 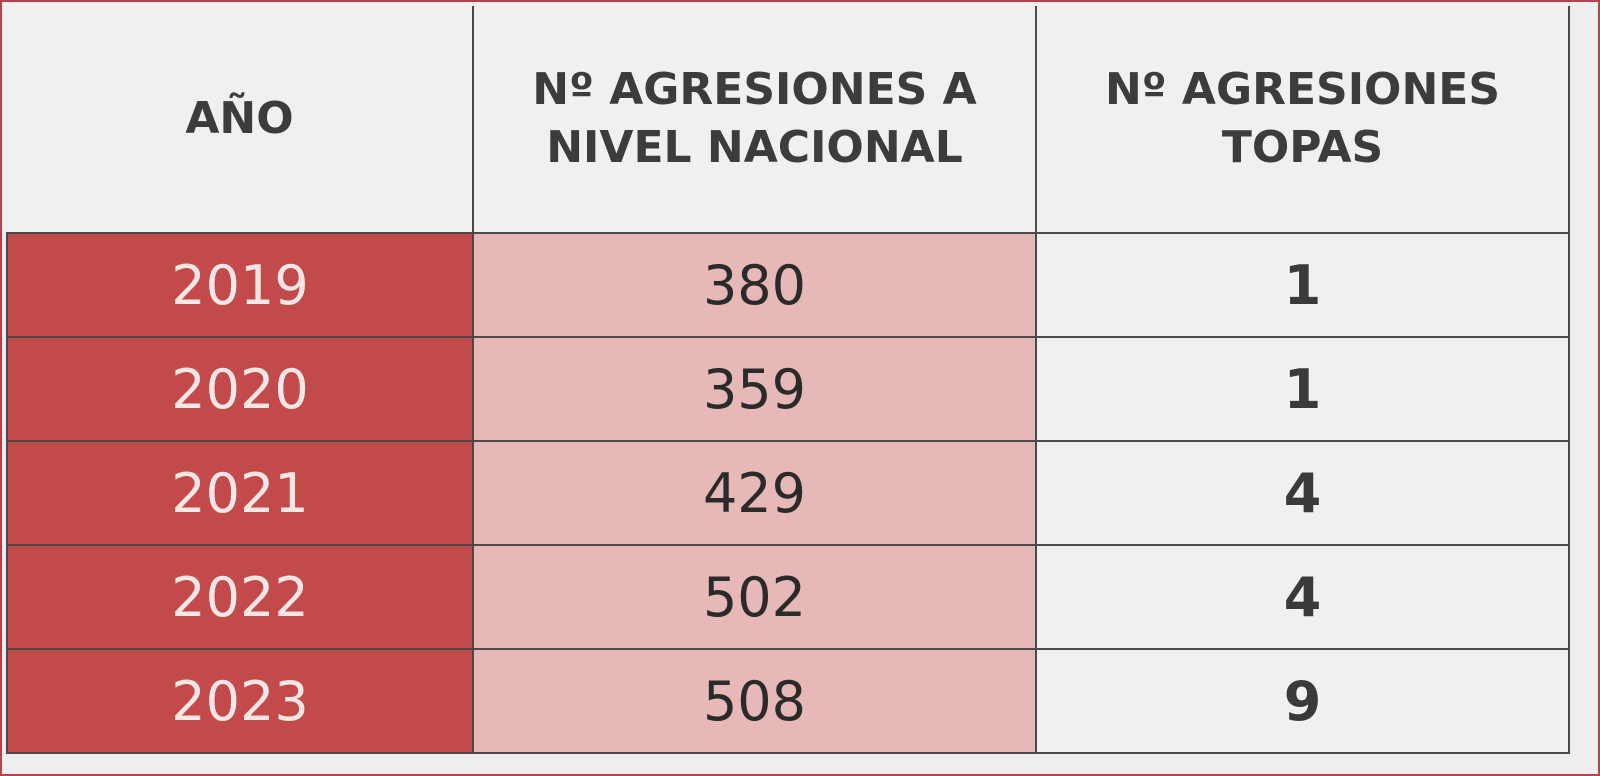 What do you see at coordinates (1302, 701) in the screenshot?
I see `topas-cell: 9` at bounding box center [1302, 701].